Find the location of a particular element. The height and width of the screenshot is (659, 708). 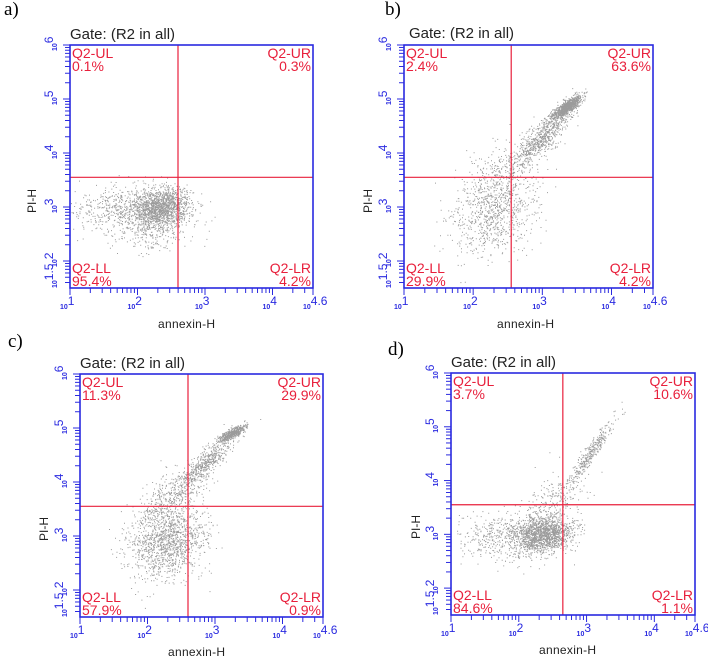

quadrant-ul-percent: 0.1% is located at coordinates (88, 66).